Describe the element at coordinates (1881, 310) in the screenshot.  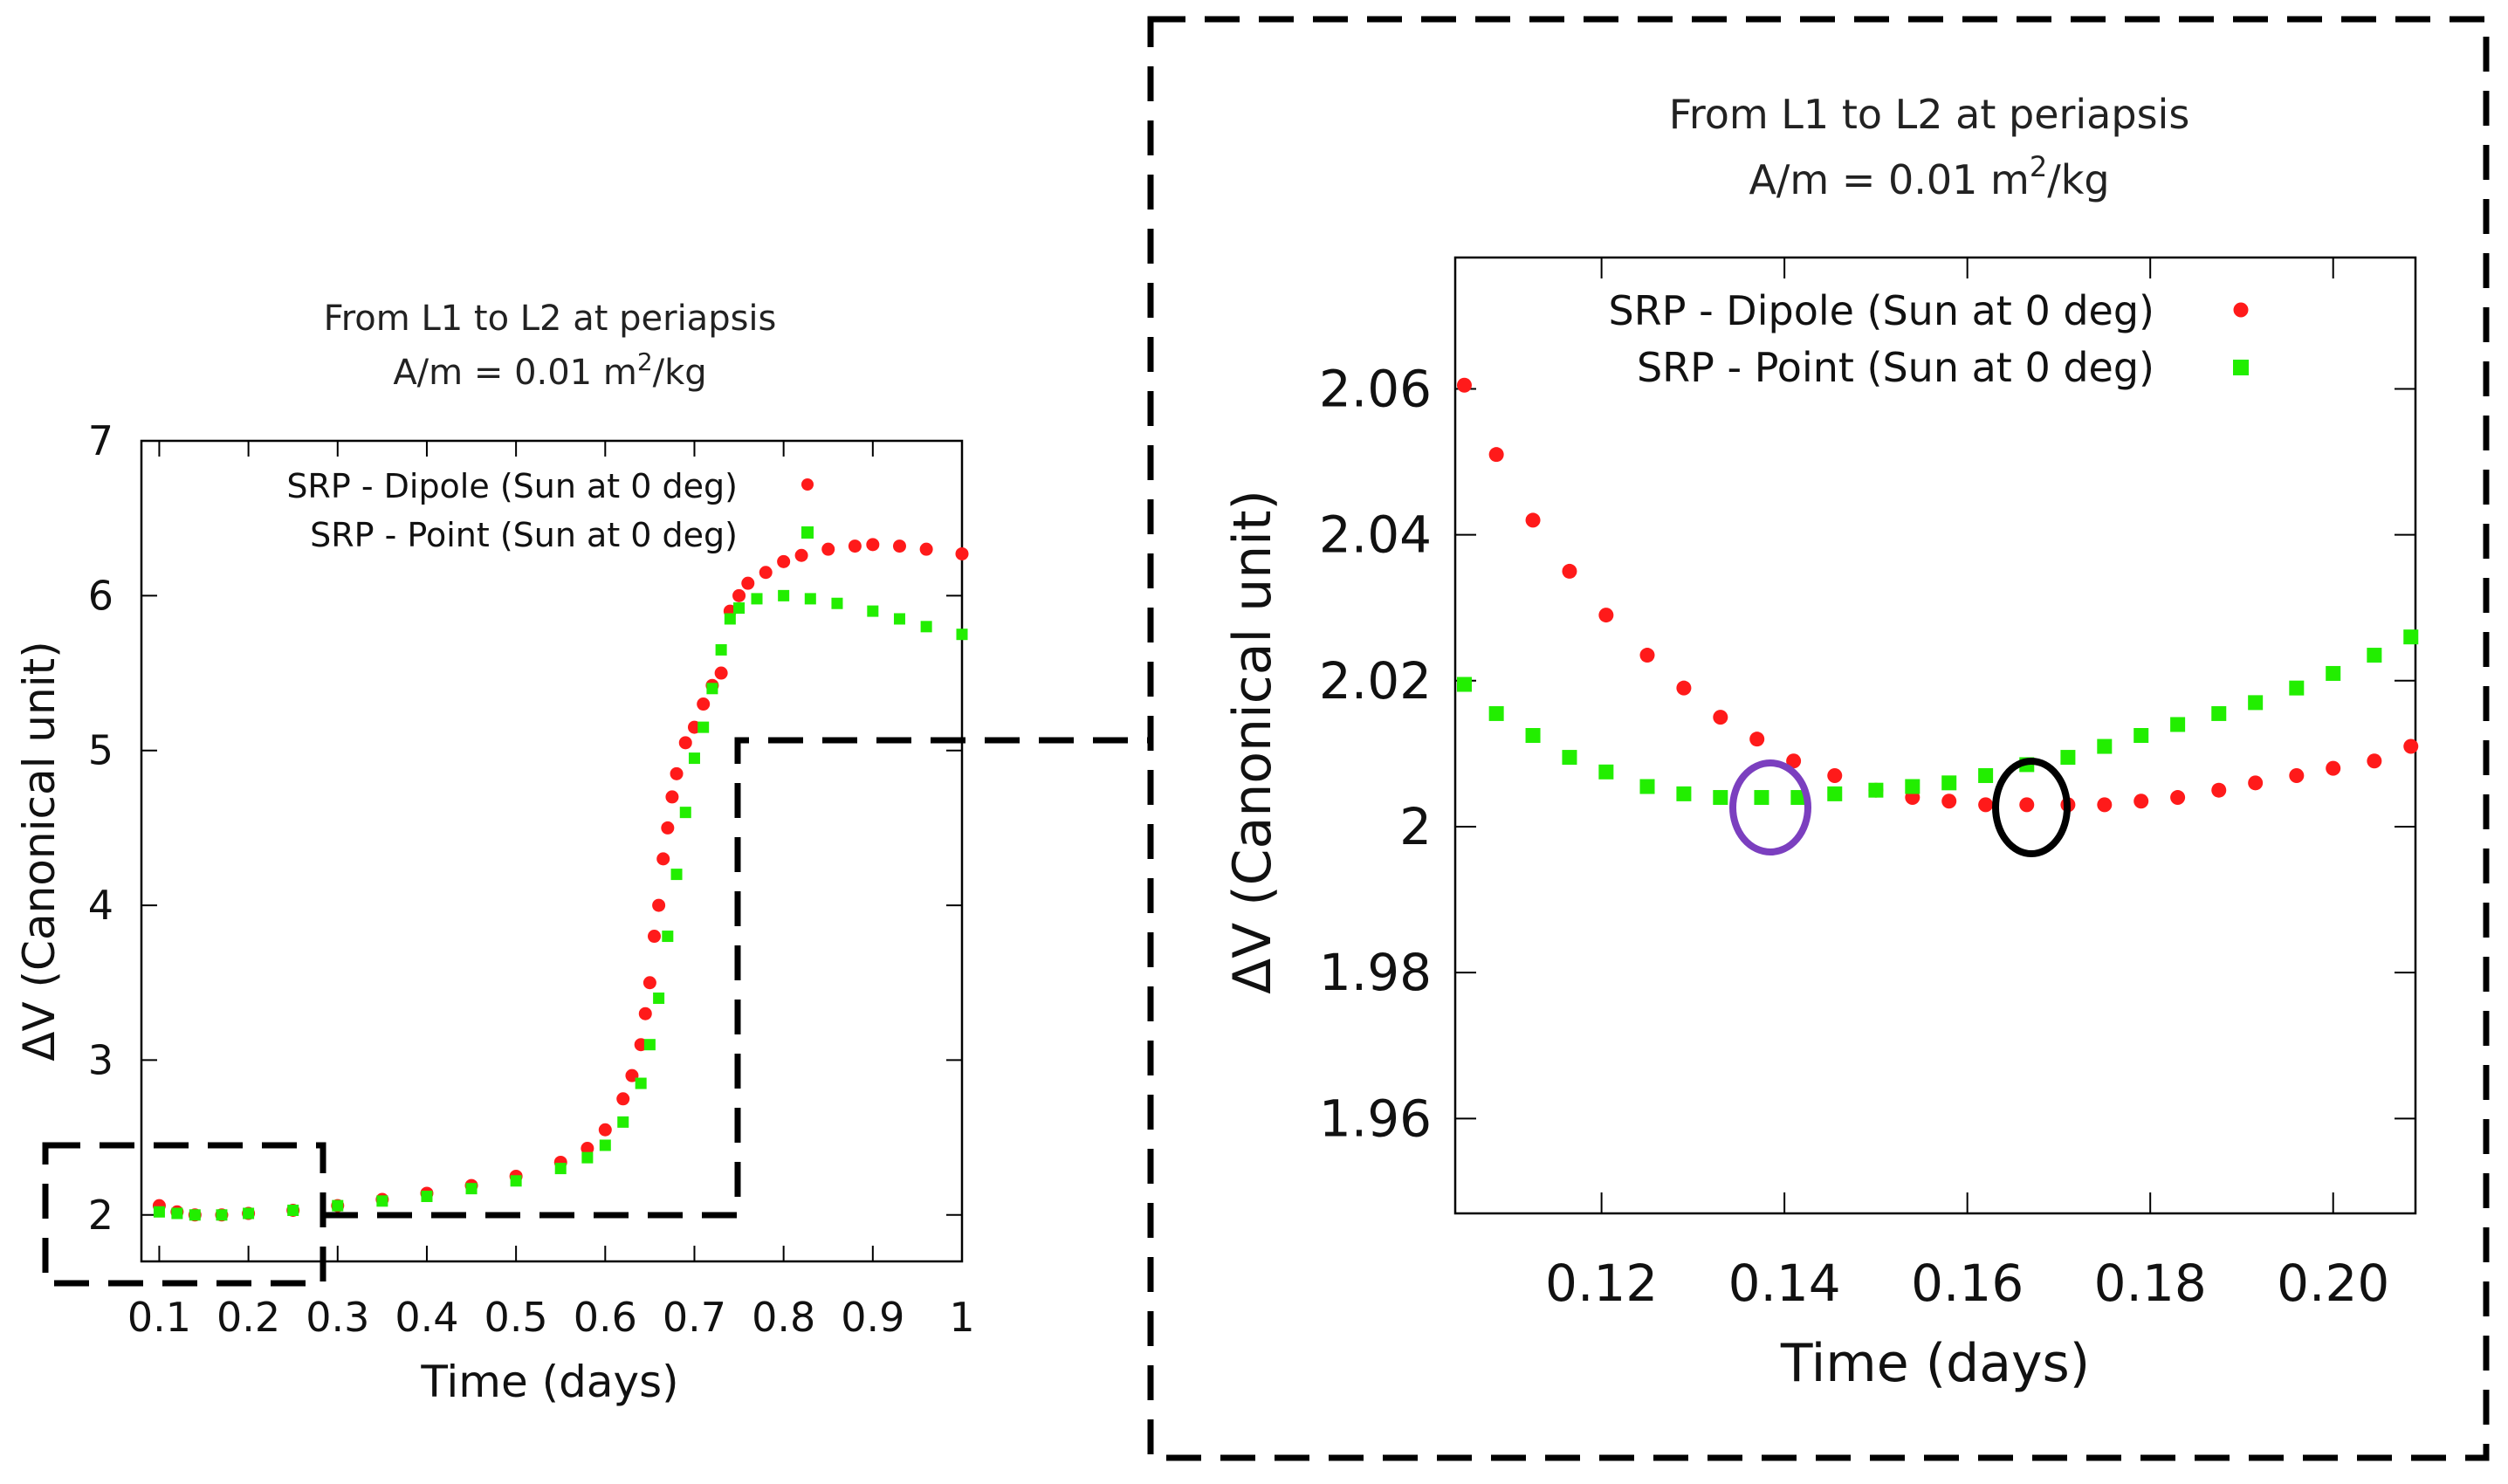
I see `right-legend-label-dipole: SRP - Dipole (Sun at 0 deg)` at that location.